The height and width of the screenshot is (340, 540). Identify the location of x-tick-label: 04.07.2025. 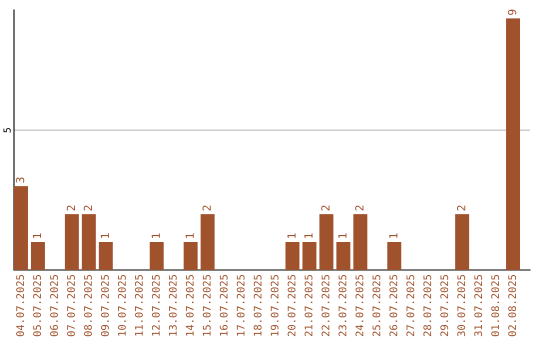
(20, 305).